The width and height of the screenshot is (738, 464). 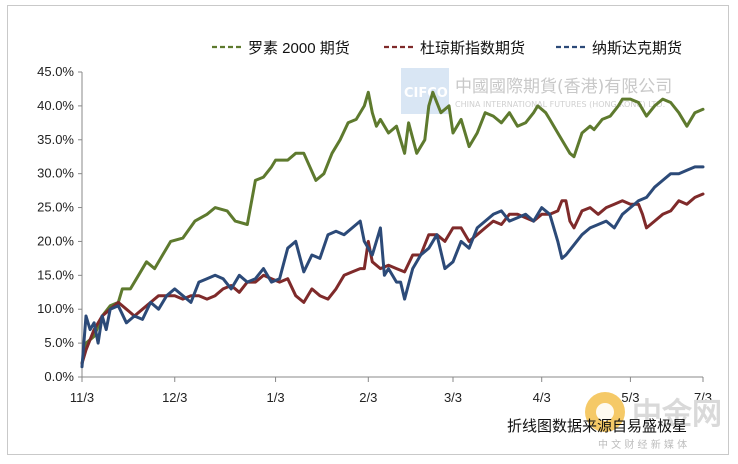 I want to click on x-tick-label: 5/3, so click(x=630, y=397).